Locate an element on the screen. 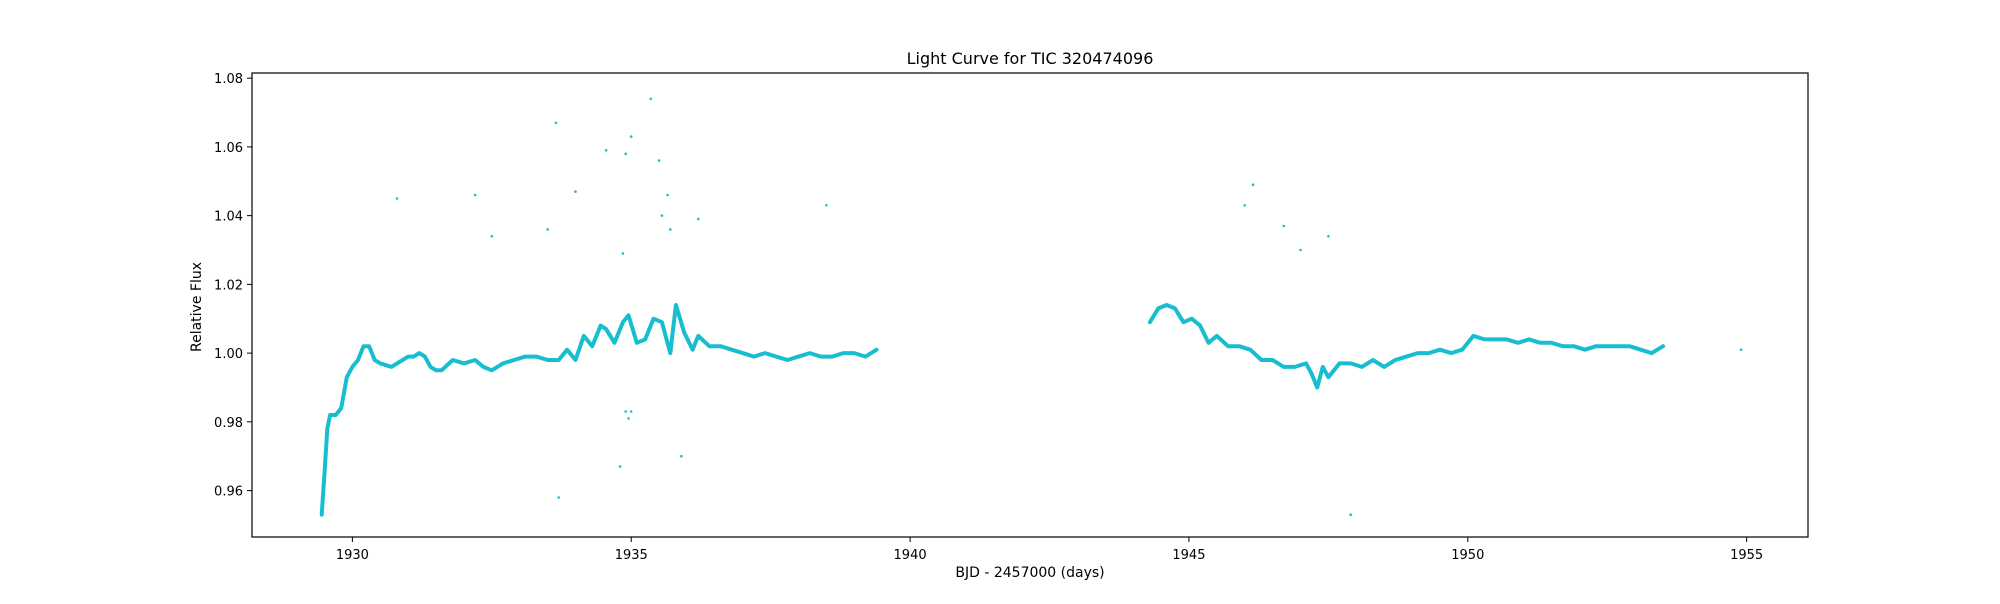  x-tick-label: 1955 is located at coordinates (1746, 555).